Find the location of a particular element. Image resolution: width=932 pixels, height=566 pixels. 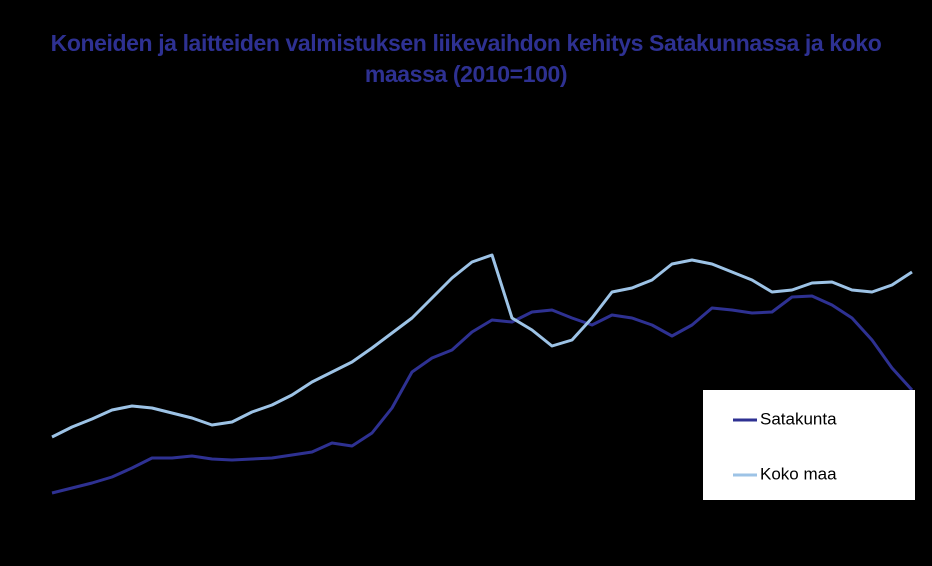

legend-box is located at coordinates (809, 445).